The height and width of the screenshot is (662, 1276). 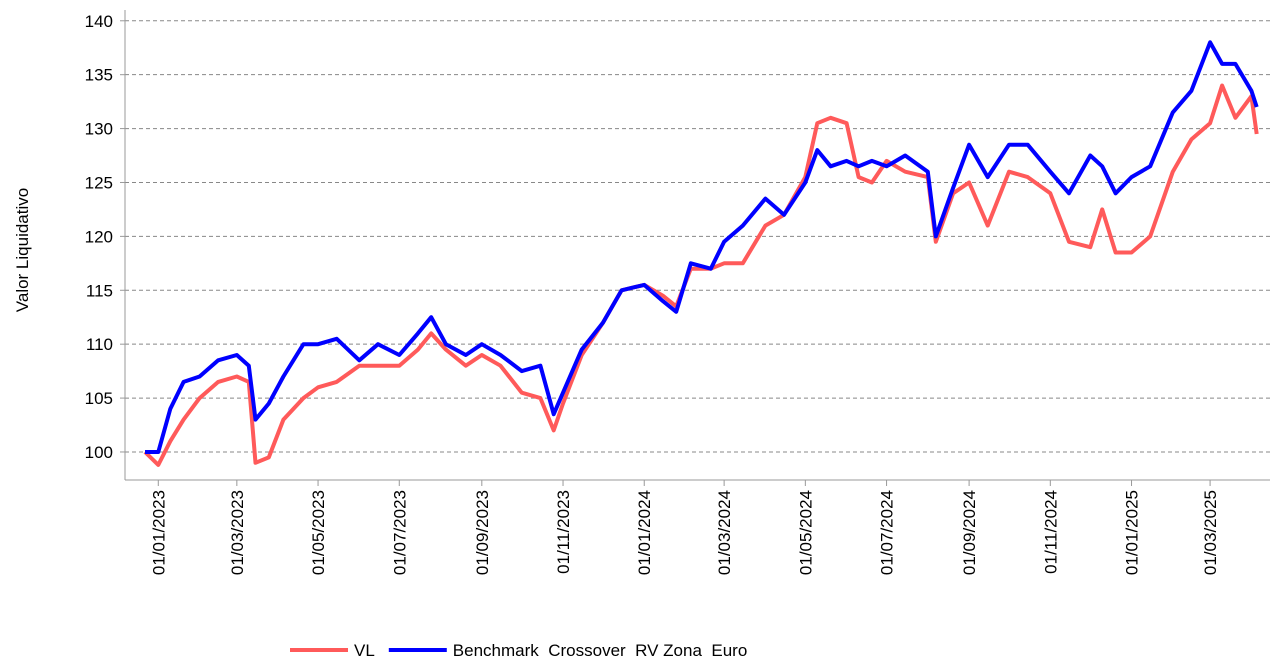 What do you see at coordinates (364, 650) in the screenshot?
I see `legend-label: VL` at bounding box center [364, 650].